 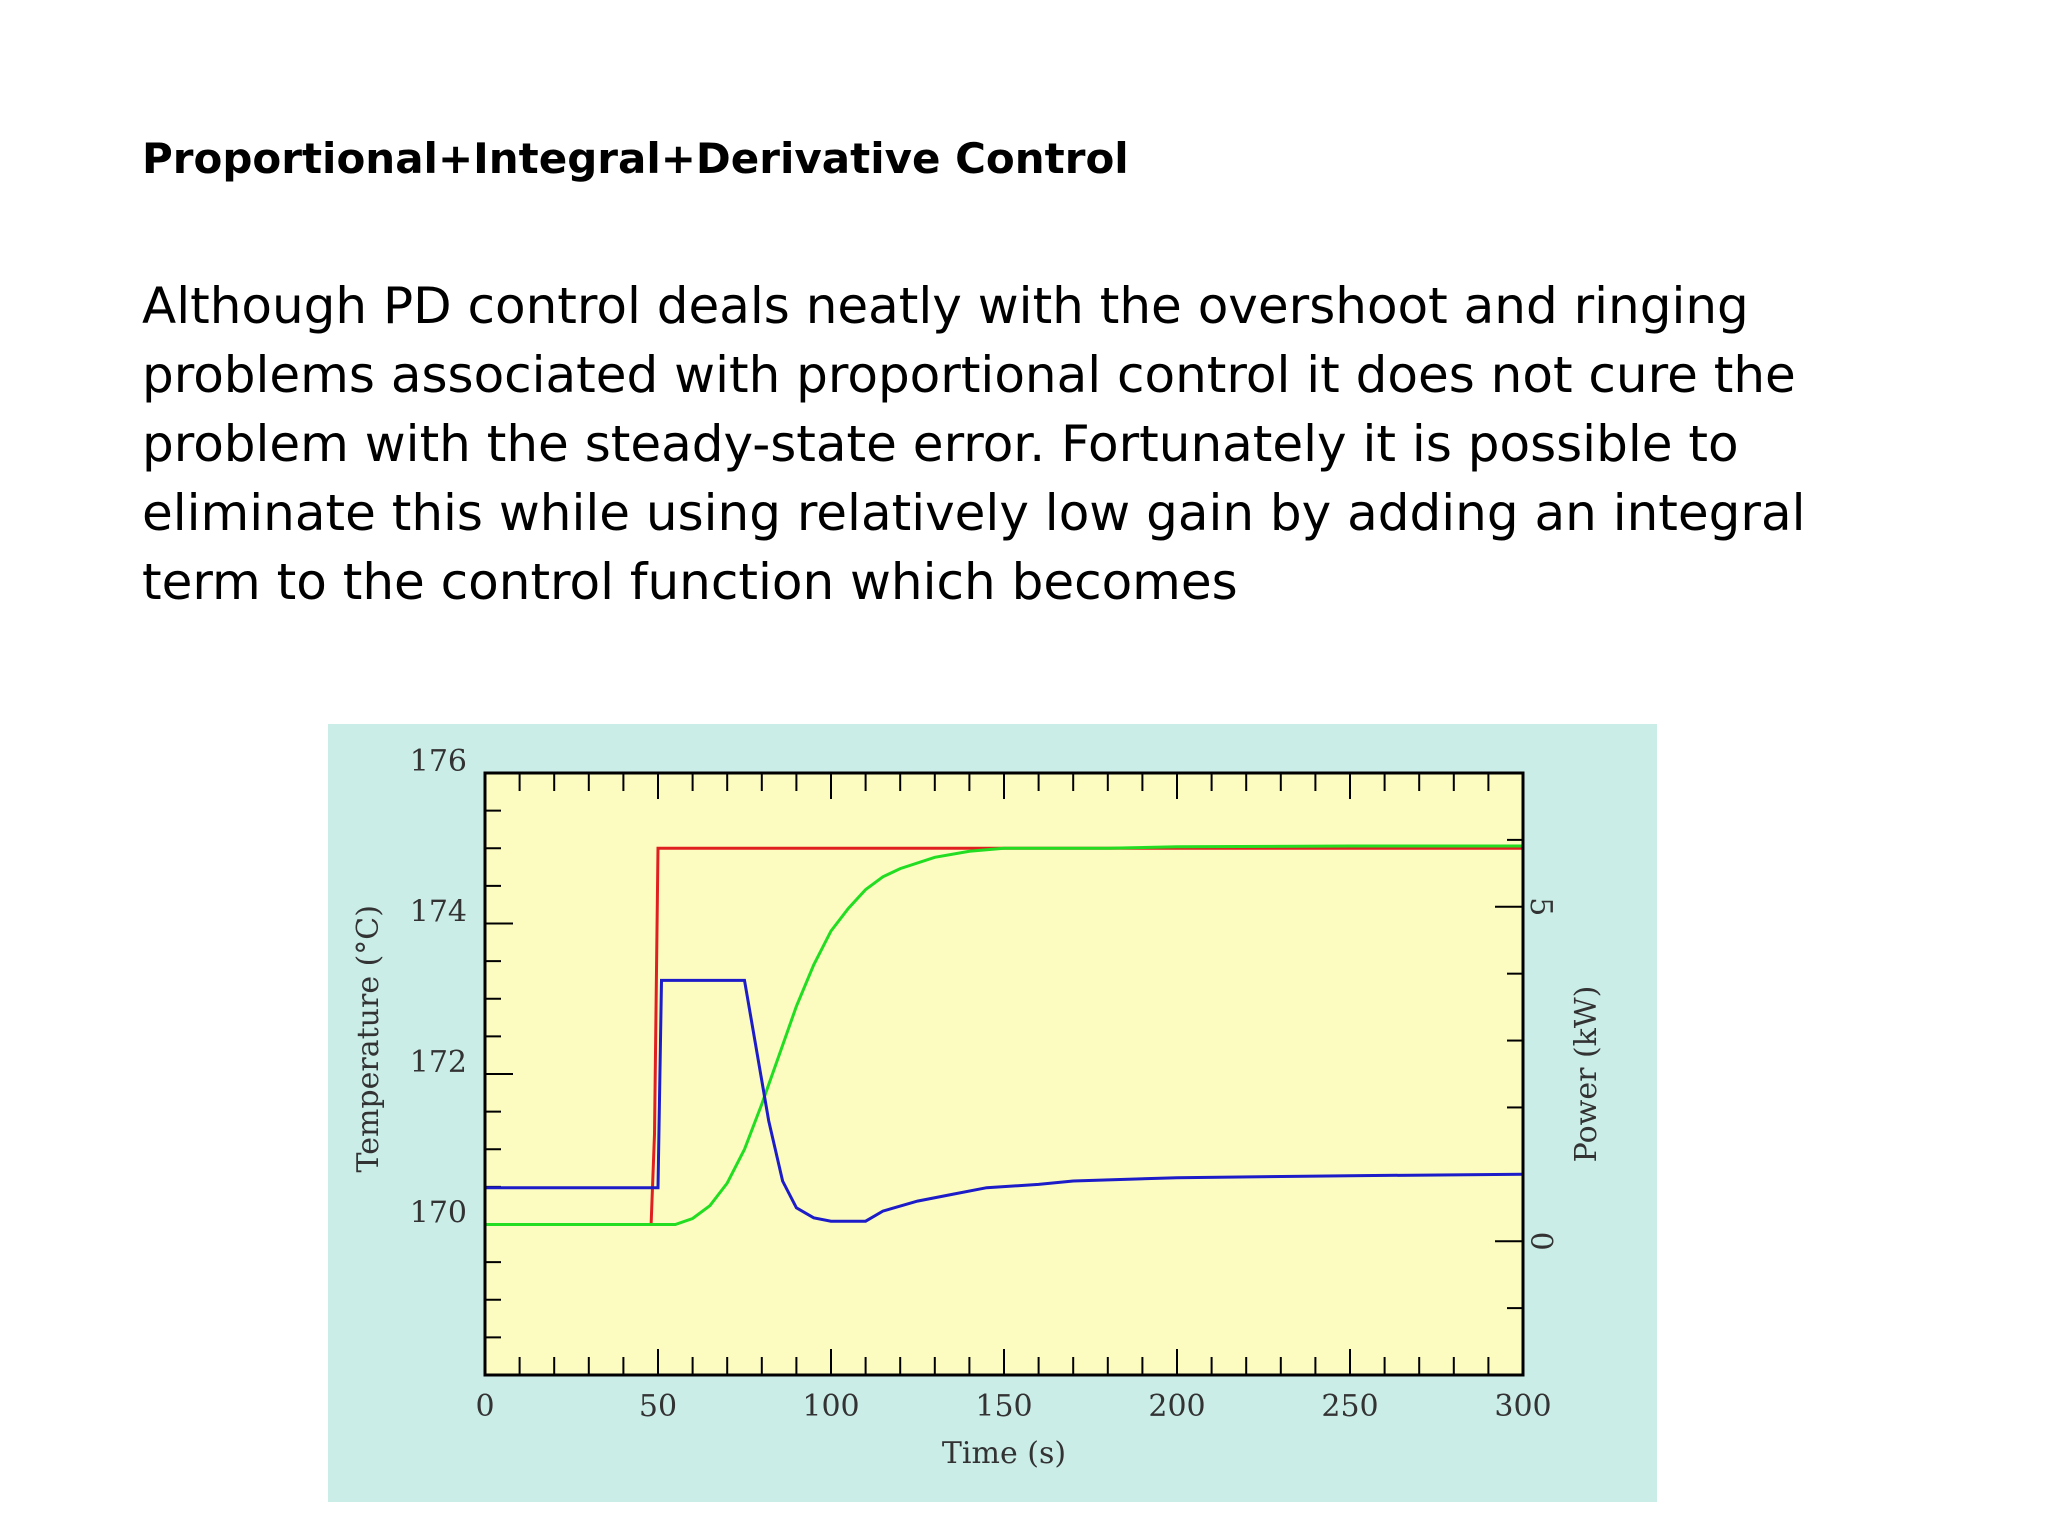 I want to click on x-tick-label: 100, so click(x=830, y=1406).